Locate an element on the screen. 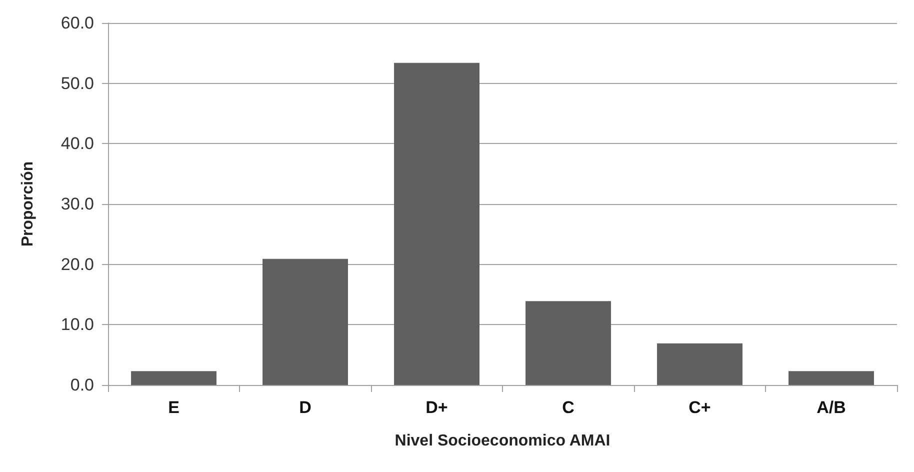  y-tick-label: 60.0 is located at coordinates (77, 23).